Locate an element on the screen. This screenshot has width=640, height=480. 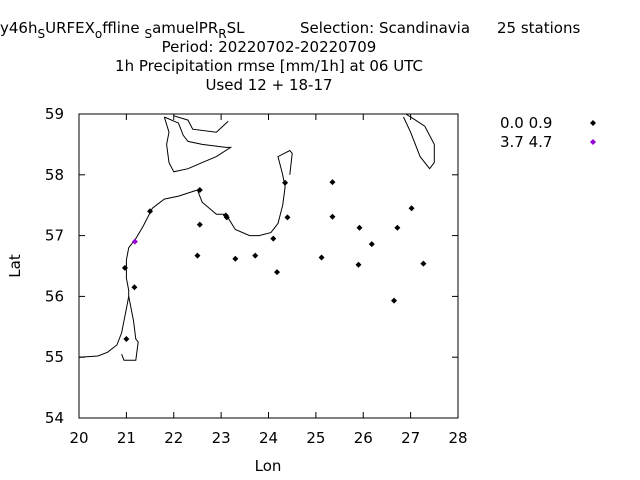
x-tick-label: 27 is located at coordinates (410, 438).